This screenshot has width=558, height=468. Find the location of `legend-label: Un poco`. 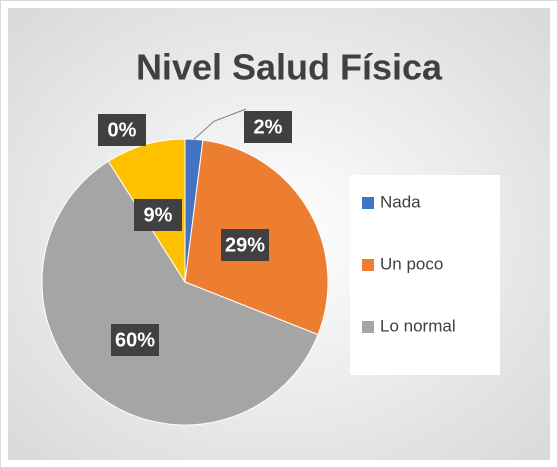

legend-label: Un poco is located at coordinates (411, 263).